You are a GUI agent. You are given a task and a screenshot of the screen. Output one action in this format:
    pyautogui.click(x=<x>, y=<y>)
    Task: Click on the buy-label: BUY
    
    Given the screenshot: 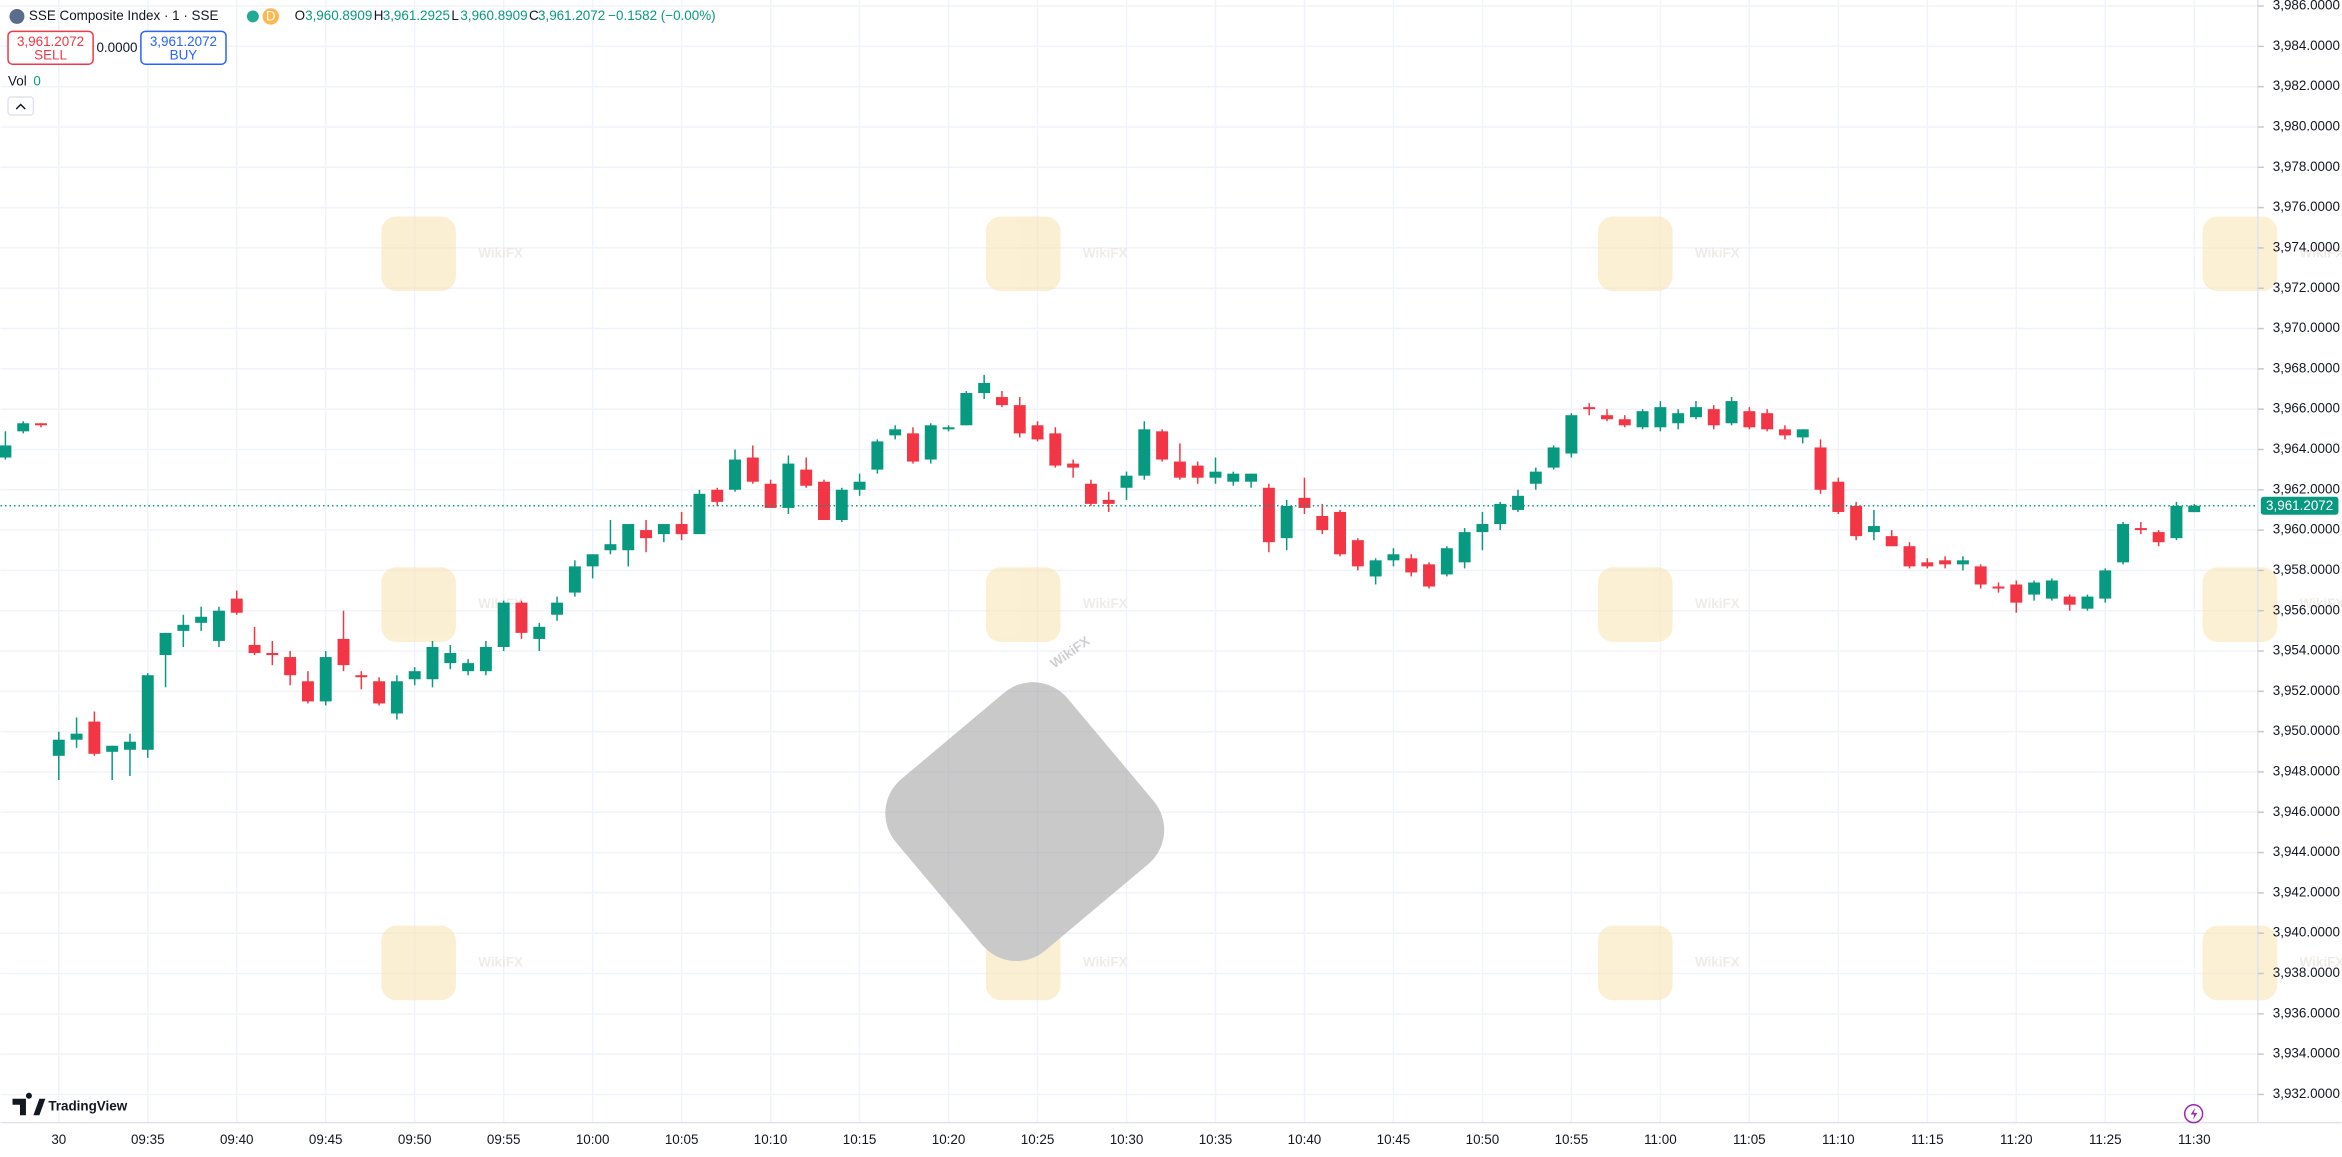 What is the action you would take?
    pyautogui.click(x=184, y=55)
    